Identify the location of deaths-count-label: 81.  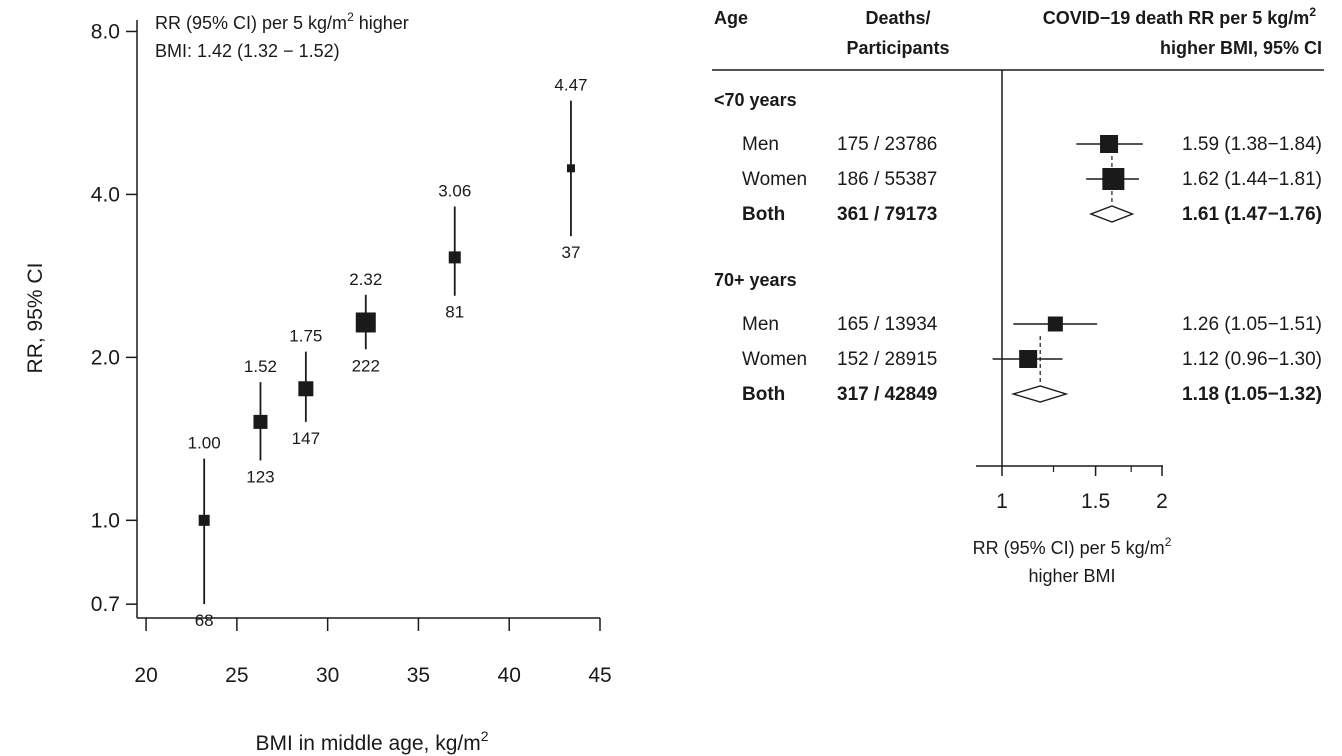
(454, 312).